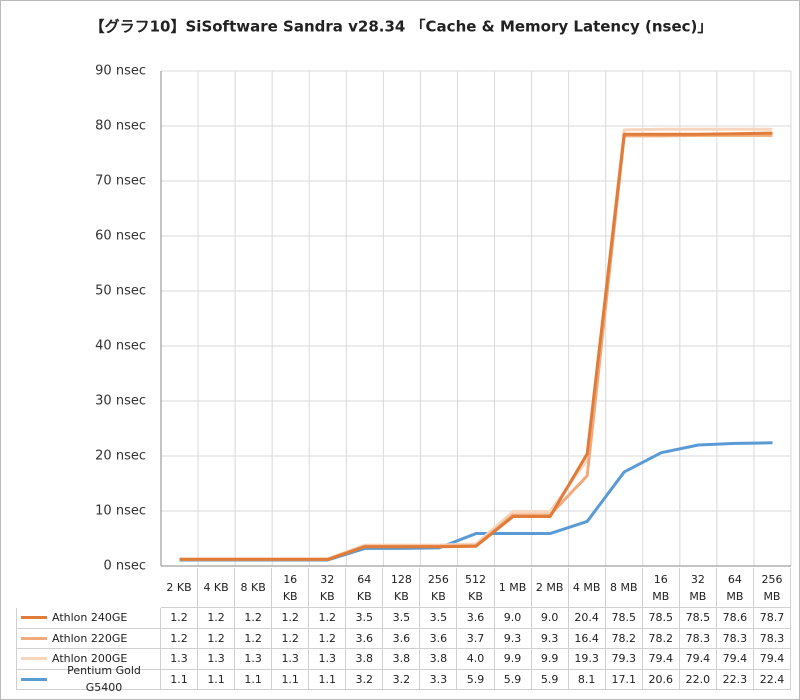 This screenshot has height=700, width=800. Describe the element at coordinates (476, 588) in the screenshot. I see `table-header: 512 KB` at that location.